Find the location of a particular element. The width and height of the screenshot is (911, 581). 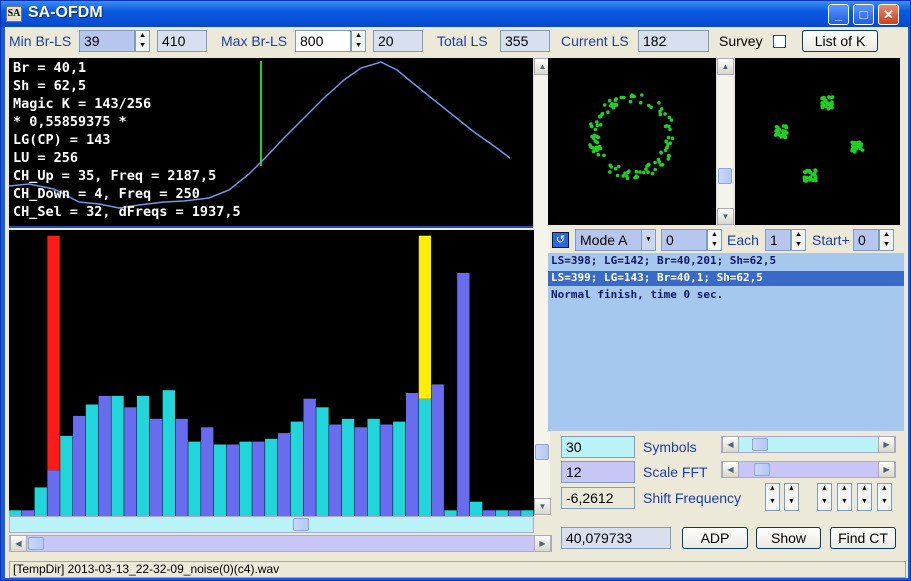

log-row: LS=399; LG=143; Br=40,1; Sh=62,5 is located at coordinates (726, 278).